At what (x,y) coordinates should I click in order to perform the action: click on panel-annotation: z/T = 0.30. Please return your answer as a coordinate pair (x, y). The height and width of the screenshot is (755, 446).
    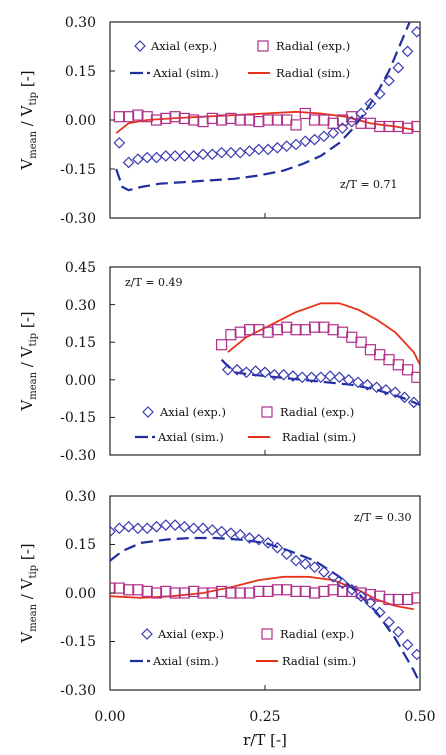
    Looking at the image, I should click on (383, 517).